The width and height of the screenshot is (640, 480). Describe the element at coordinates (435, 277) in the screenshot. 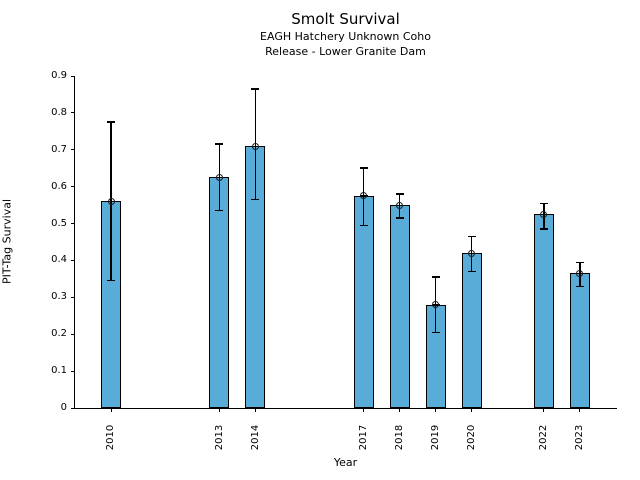

I see `error-cap-top-2019` at that location.